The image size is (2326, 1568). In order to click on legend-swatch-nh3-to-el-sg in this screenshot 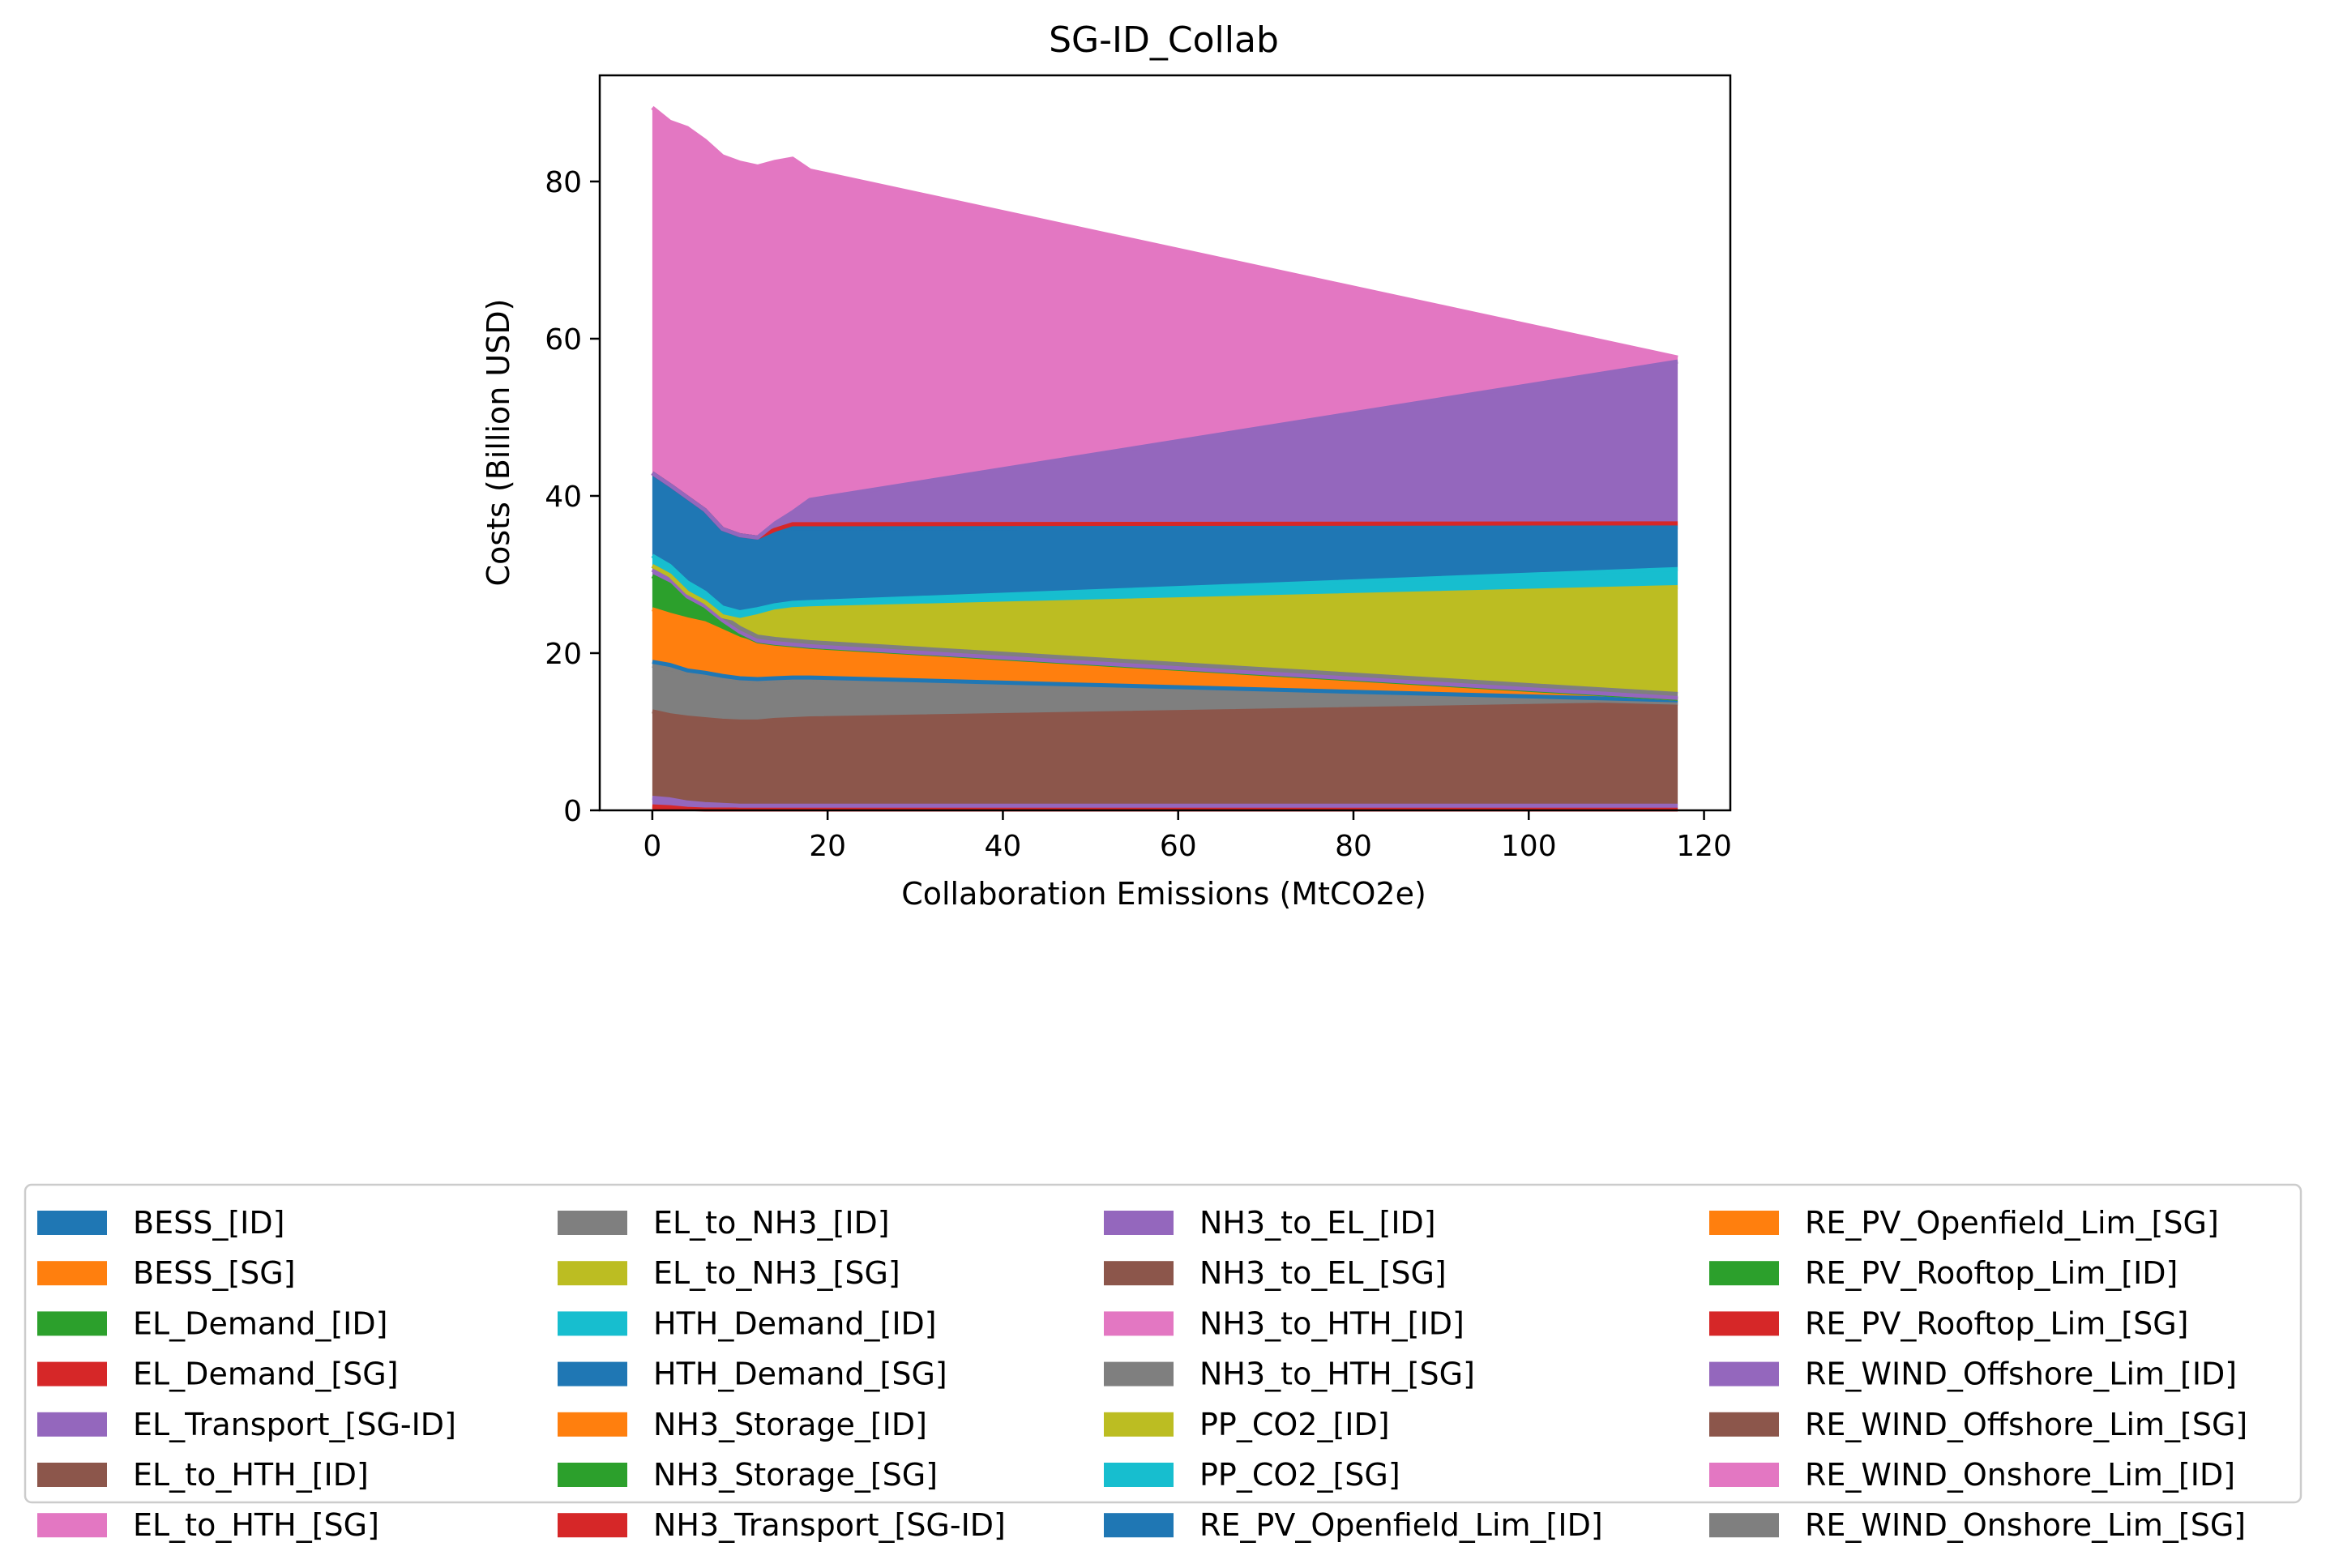, I will do `click(1139, 1274)`.